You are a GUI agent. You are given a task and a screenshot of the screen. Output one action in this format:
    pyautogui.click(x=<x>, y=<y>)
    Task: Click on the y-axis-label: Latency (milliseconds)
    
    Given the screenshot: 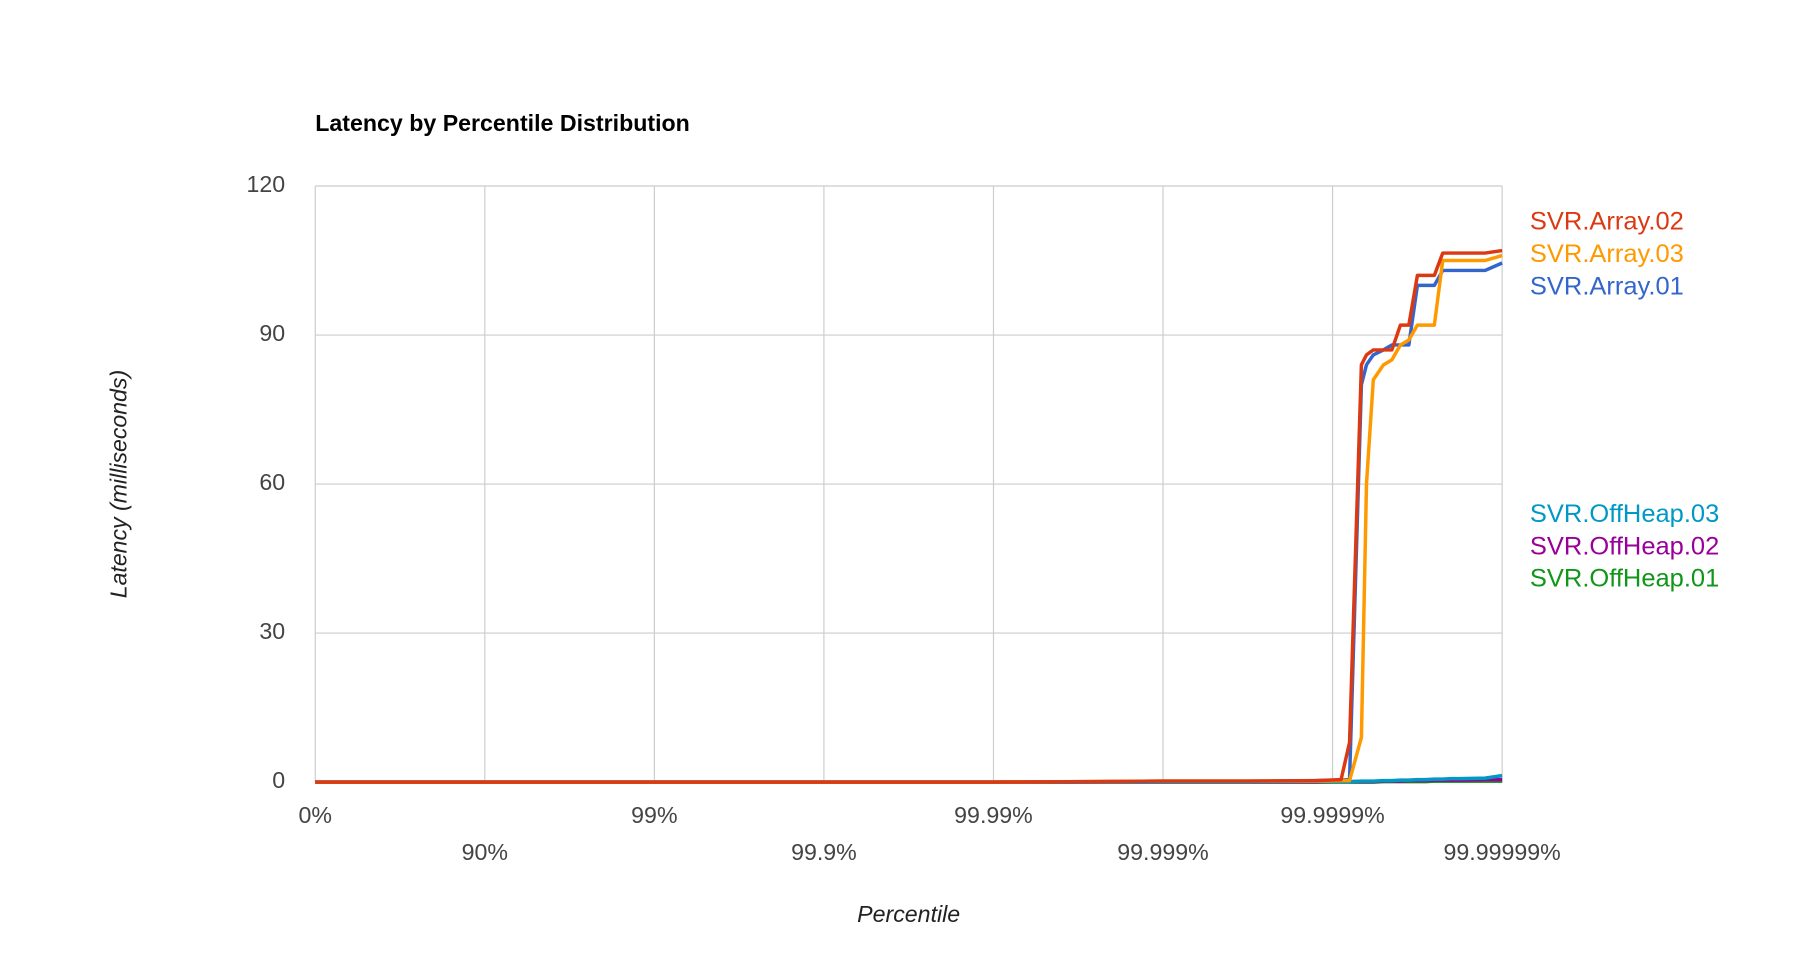 What is the action you would take?
    pyautogui.click(x=119, y=484)
    